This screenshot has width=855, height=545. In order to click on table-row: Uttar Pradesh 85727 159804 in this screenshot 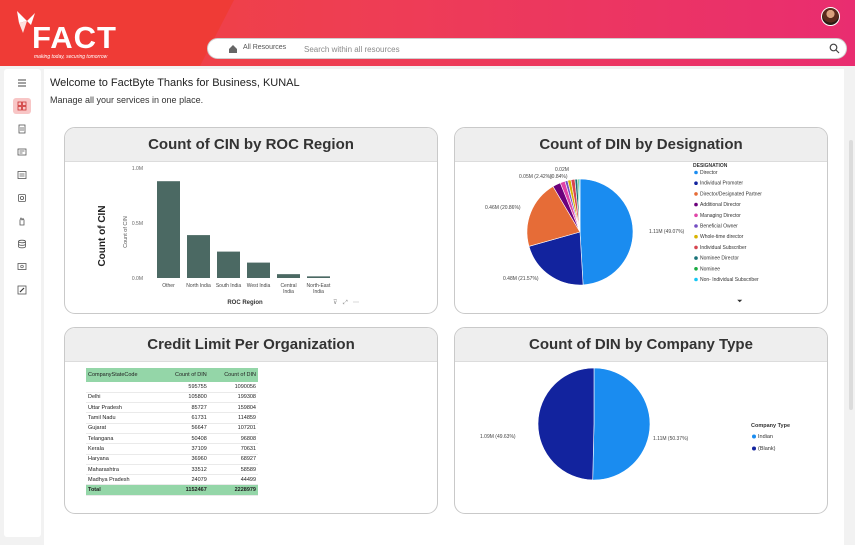, I will do `click(172, 408)`.